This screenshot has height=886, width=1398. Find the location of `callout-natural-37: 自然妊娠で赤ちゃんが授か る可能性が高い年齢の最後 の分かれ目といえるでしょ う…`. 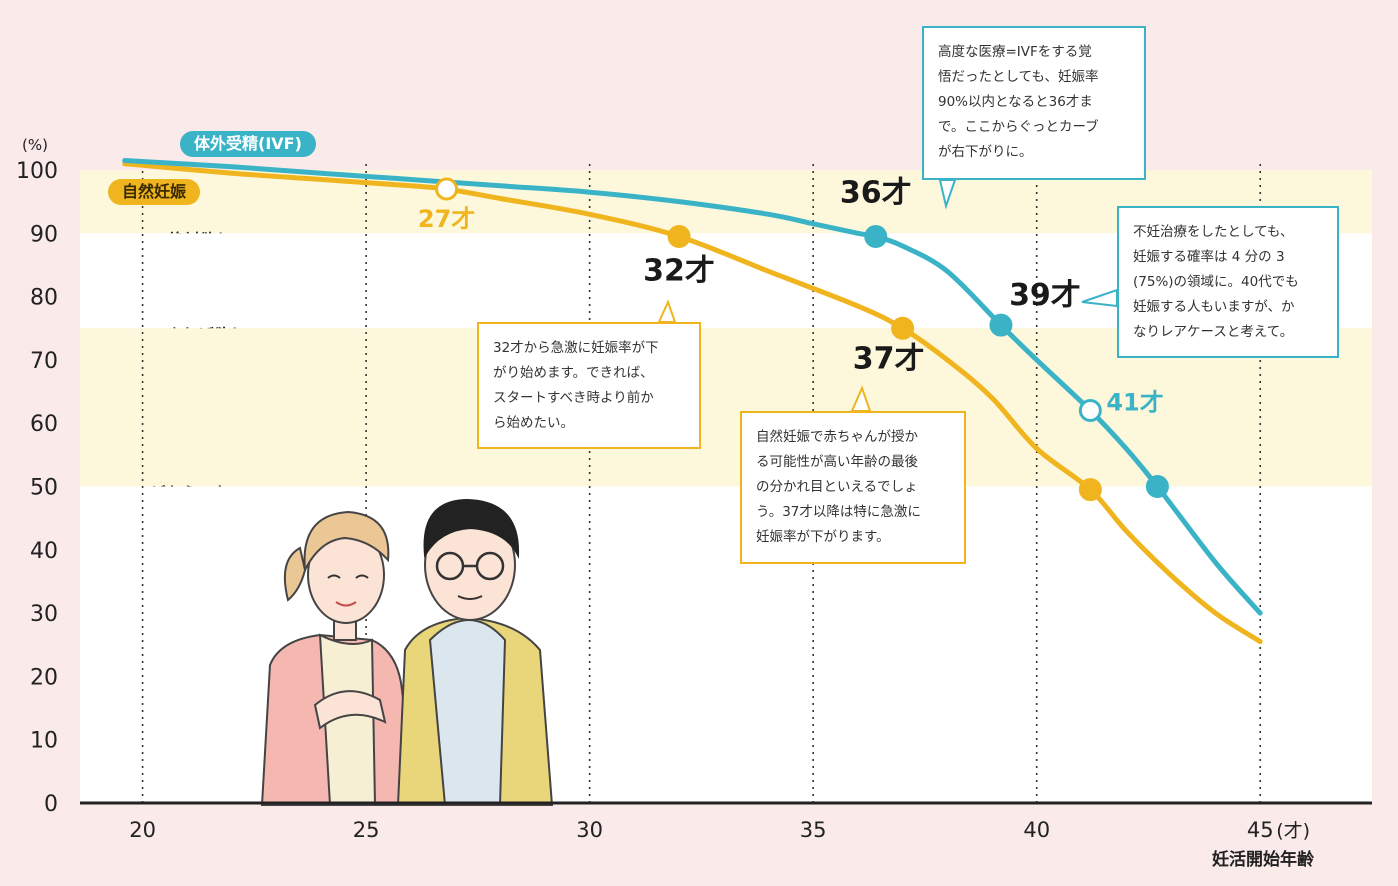

callout-natural-37: 自然妊娠で赤ちゃんが授か る可能性が高い年齢の最後 の分かれ目といえるでしょ う… is located at coordinates (853, 487).